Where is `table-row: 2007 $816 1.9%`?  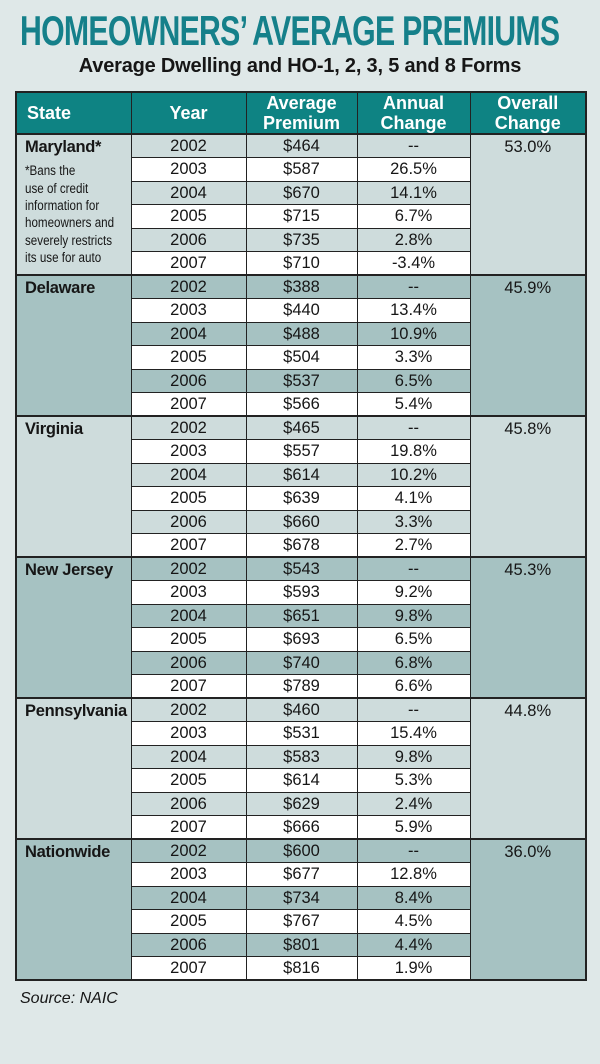
table-row: 2007 $816 1.9% is located at coordinates (301, 968).